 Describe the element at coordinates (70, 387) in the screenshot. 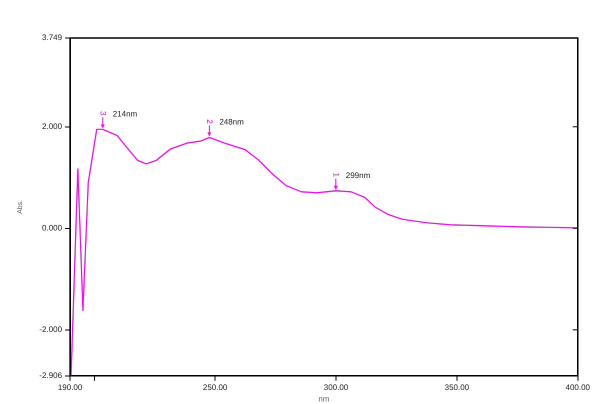

I see `x-tick-label: 190.00` at that location.